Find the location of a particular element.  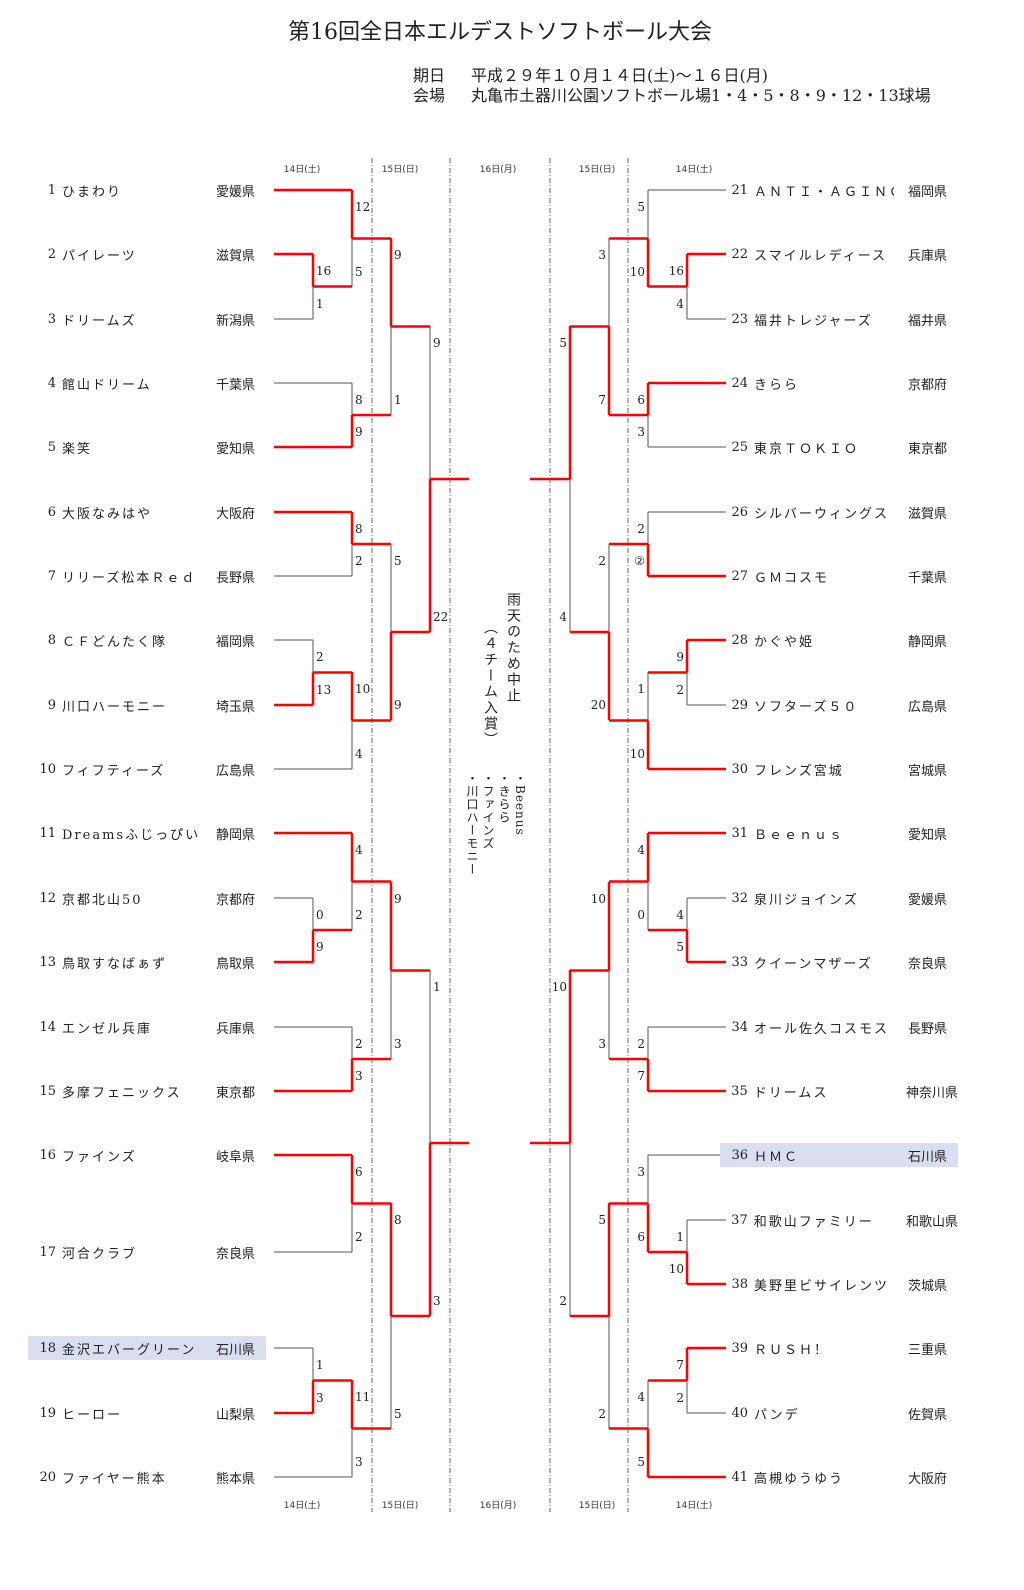

game-score: 0 is located at coordinates (320, 915).